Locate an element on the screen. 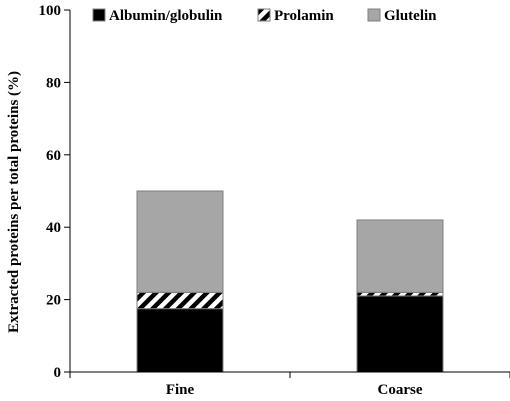  bar-fine-prolamin is located at coordinates (180, 300).